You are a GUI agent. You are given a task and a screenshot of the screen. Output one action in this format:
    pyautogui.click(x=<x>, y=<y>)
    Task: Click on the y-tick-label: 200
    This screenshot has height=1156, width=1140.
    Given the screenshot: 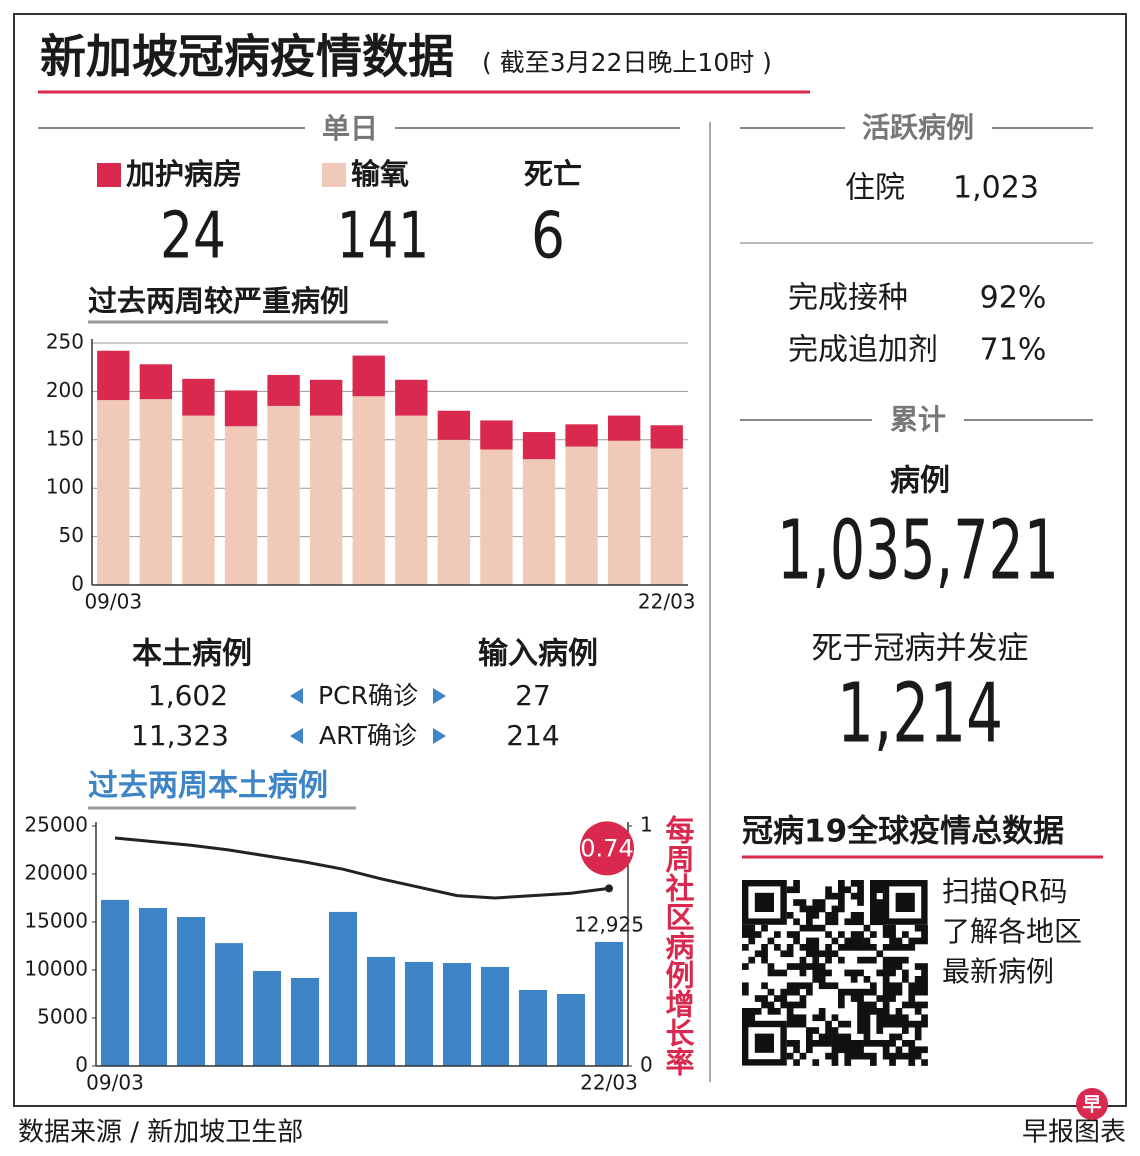 What is the action you would take?
    pyautogui.click(x=65, y=390)
    